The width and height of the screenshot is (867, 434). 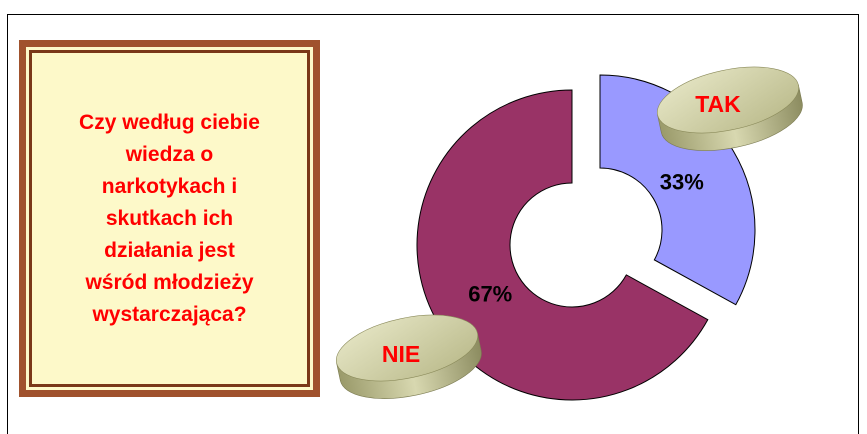 I want to click on category-tag-nie: NIE, so click(x=408, y=356).